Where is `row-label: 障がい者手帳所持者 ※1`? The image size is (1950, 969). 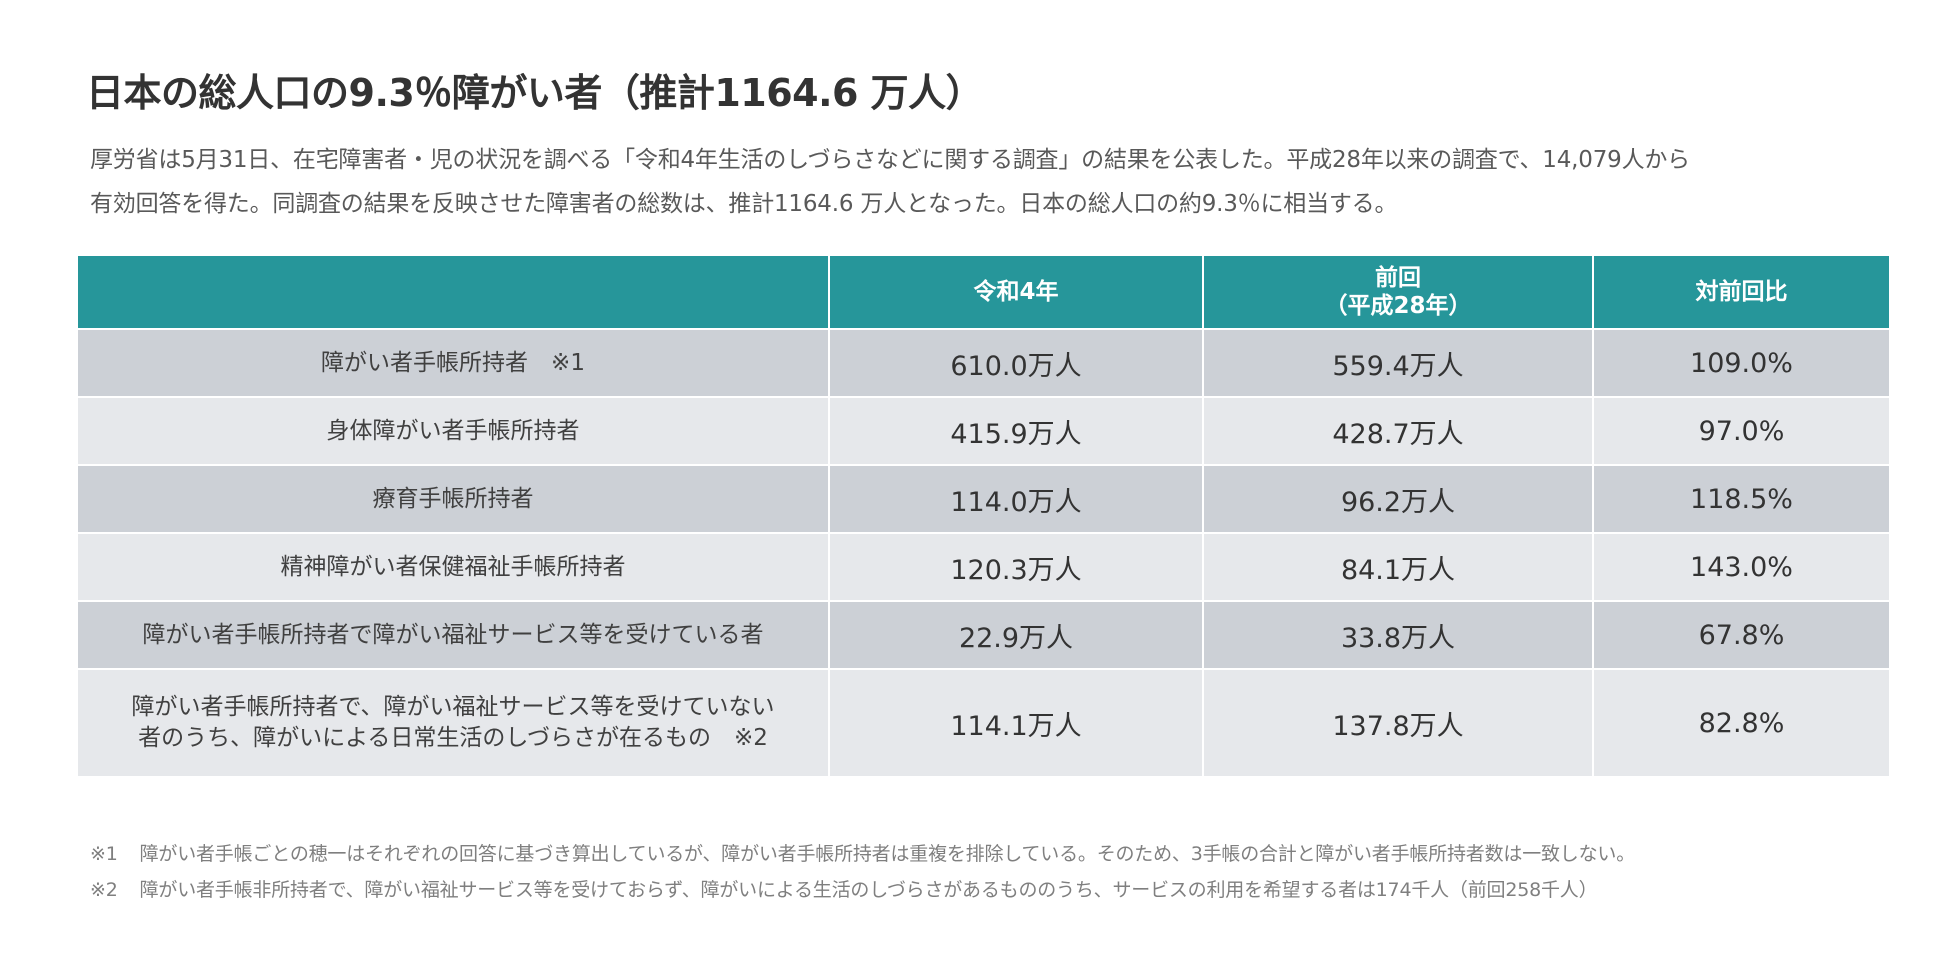
row-label: 障がい者手帳所持者 ※1 is located at coordinates (453, 363).